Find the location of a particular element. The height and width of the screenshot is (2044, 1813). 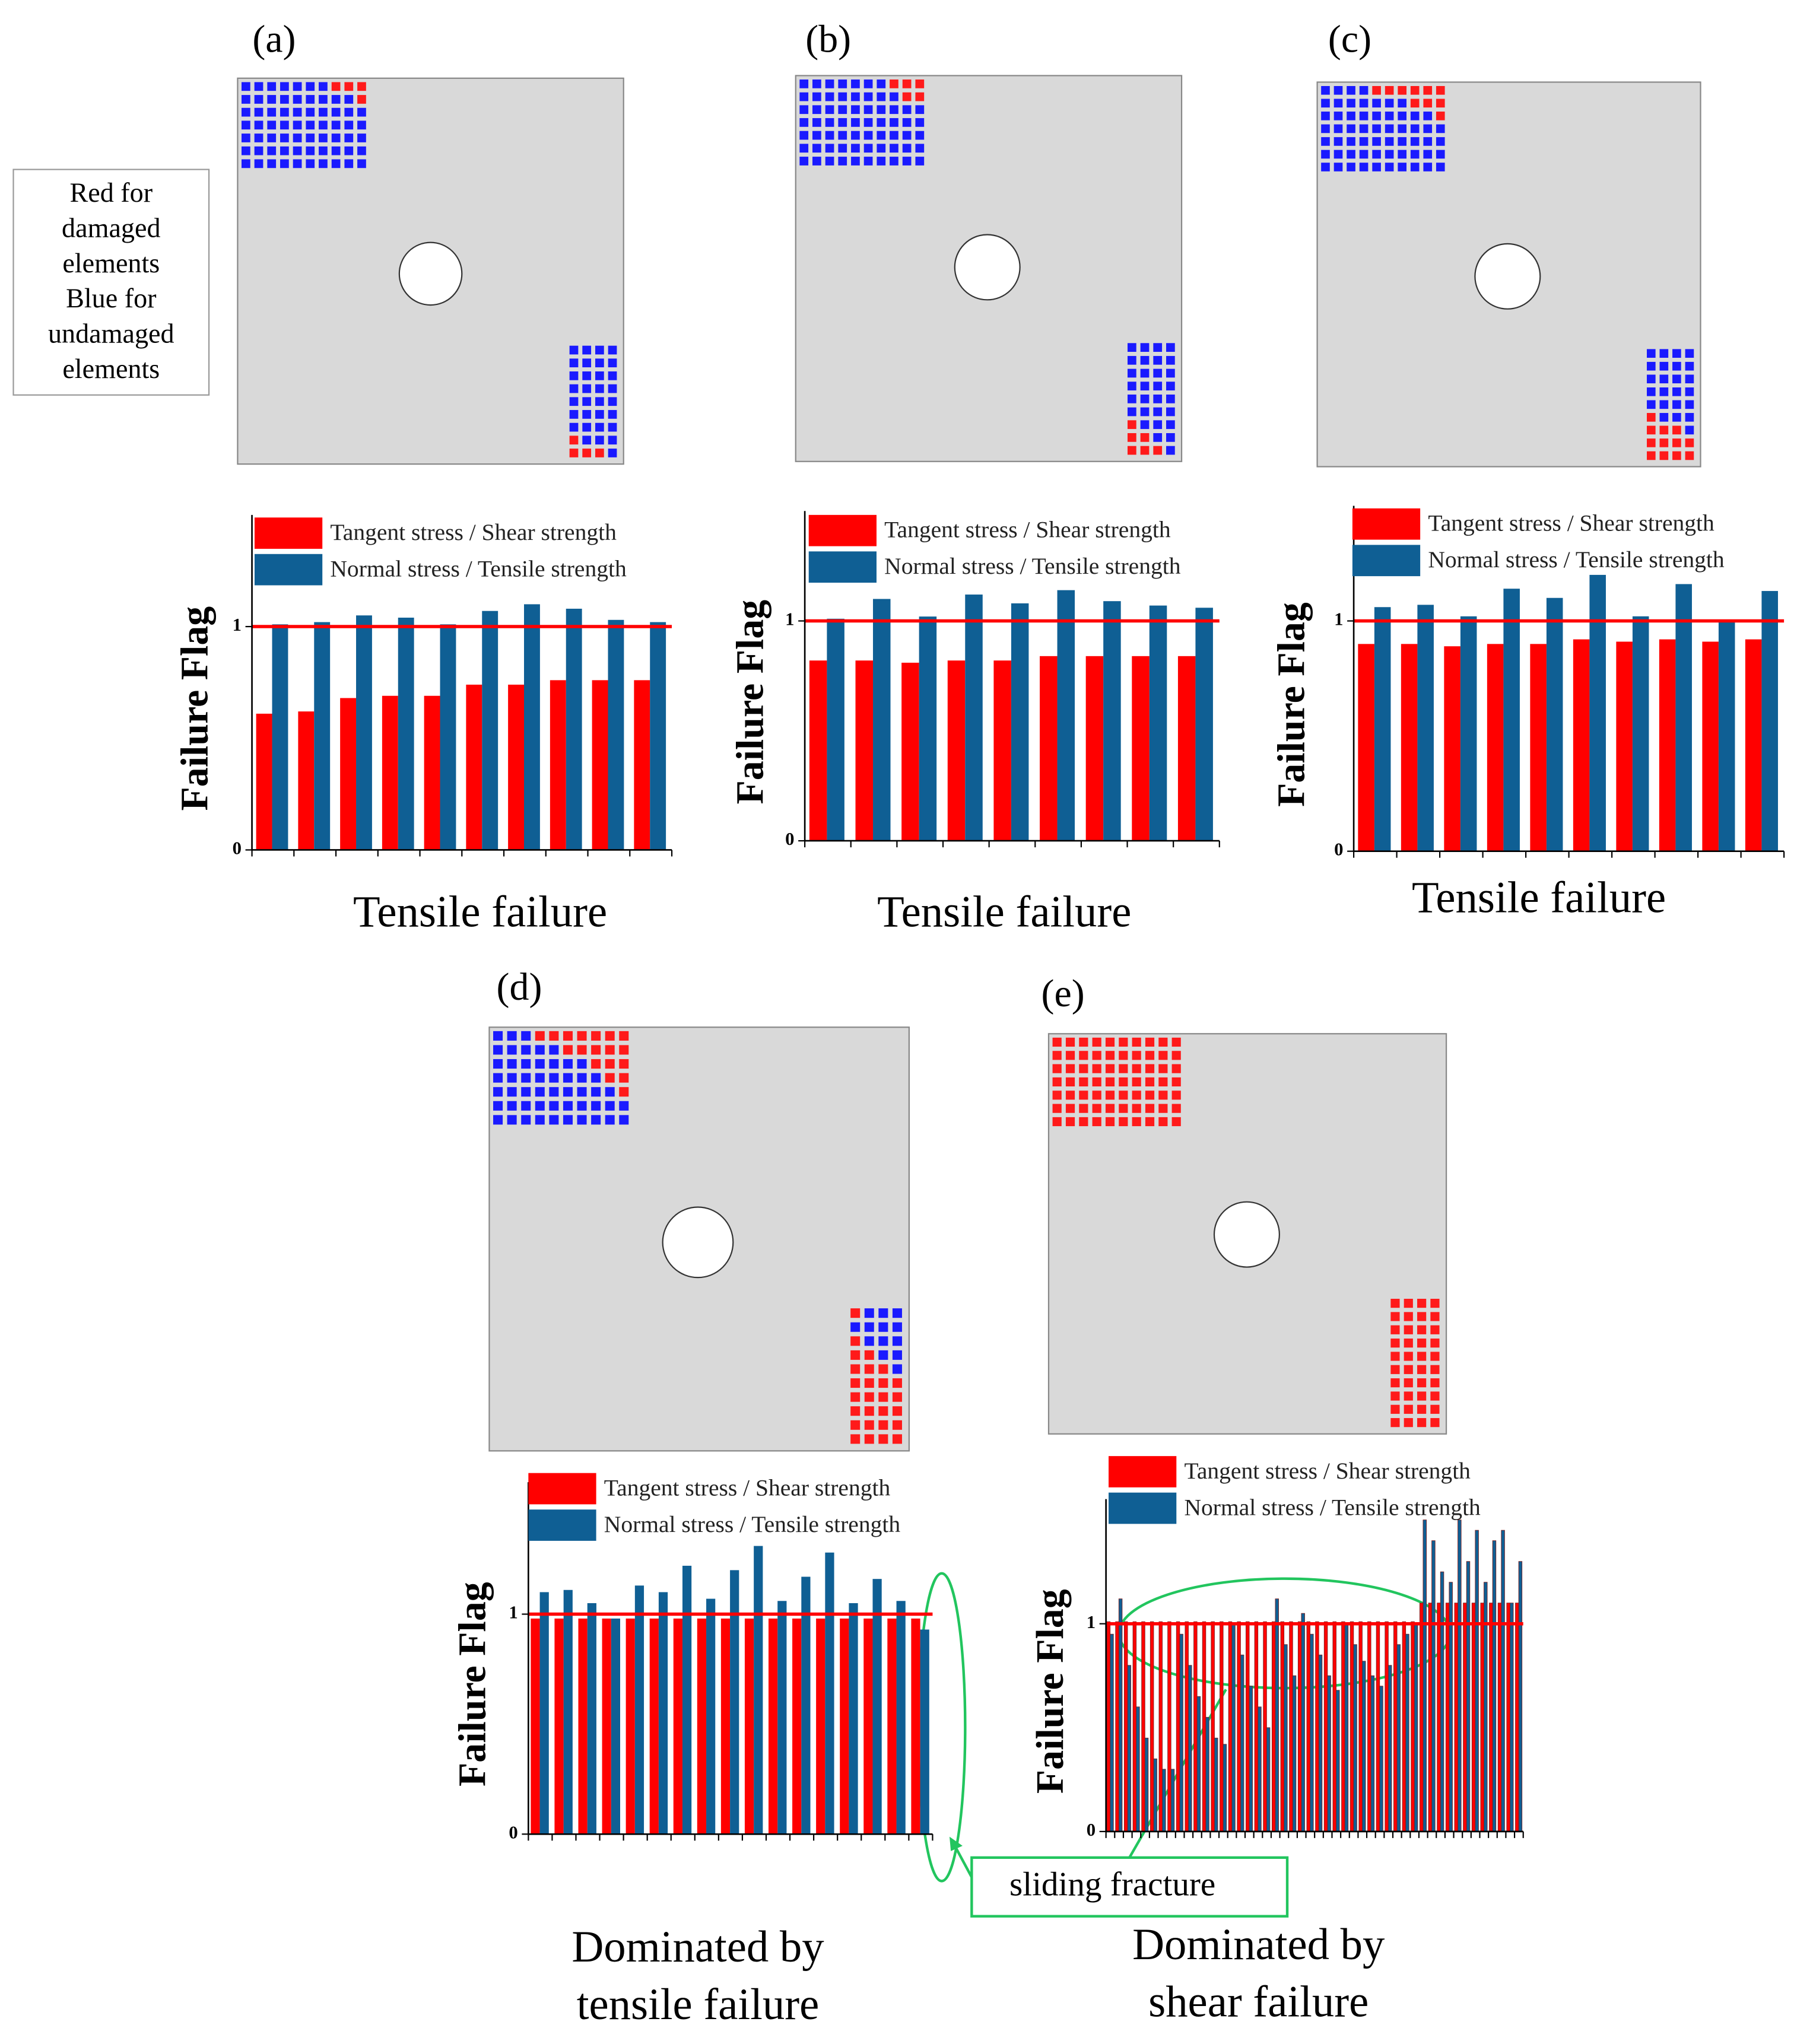

y-tick-label: 0 is located at coordinates (513, 1832).